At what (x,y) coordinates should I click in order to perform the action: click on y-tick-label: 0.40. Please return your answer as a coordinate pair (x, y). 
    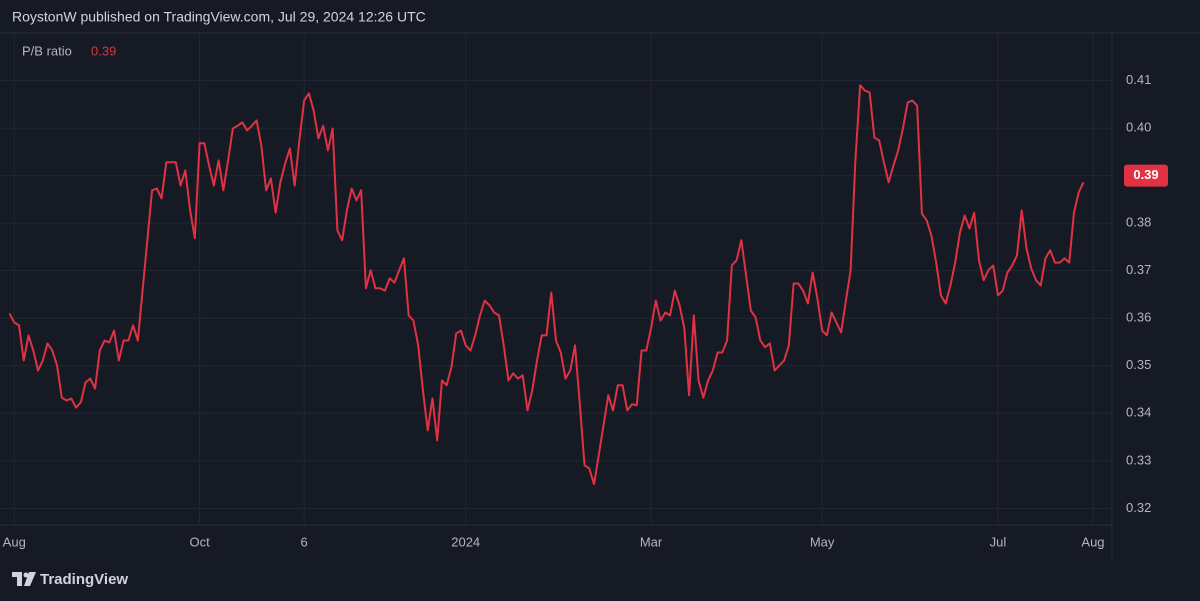
    Looking at the image, I should click on (1138, 127).